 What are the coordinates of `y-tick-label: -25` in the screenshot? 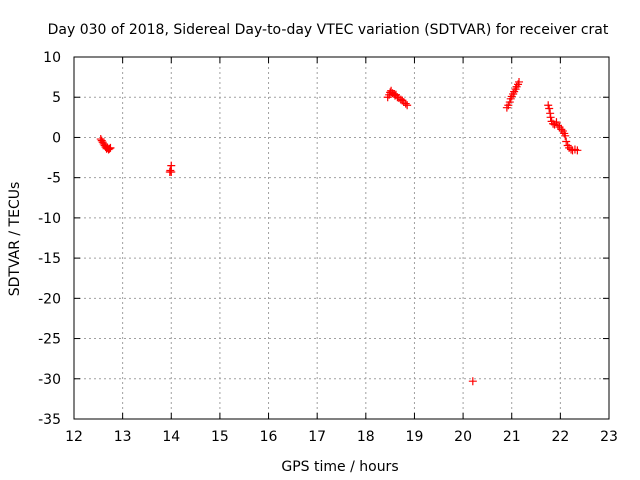 It's located at (49, 340).